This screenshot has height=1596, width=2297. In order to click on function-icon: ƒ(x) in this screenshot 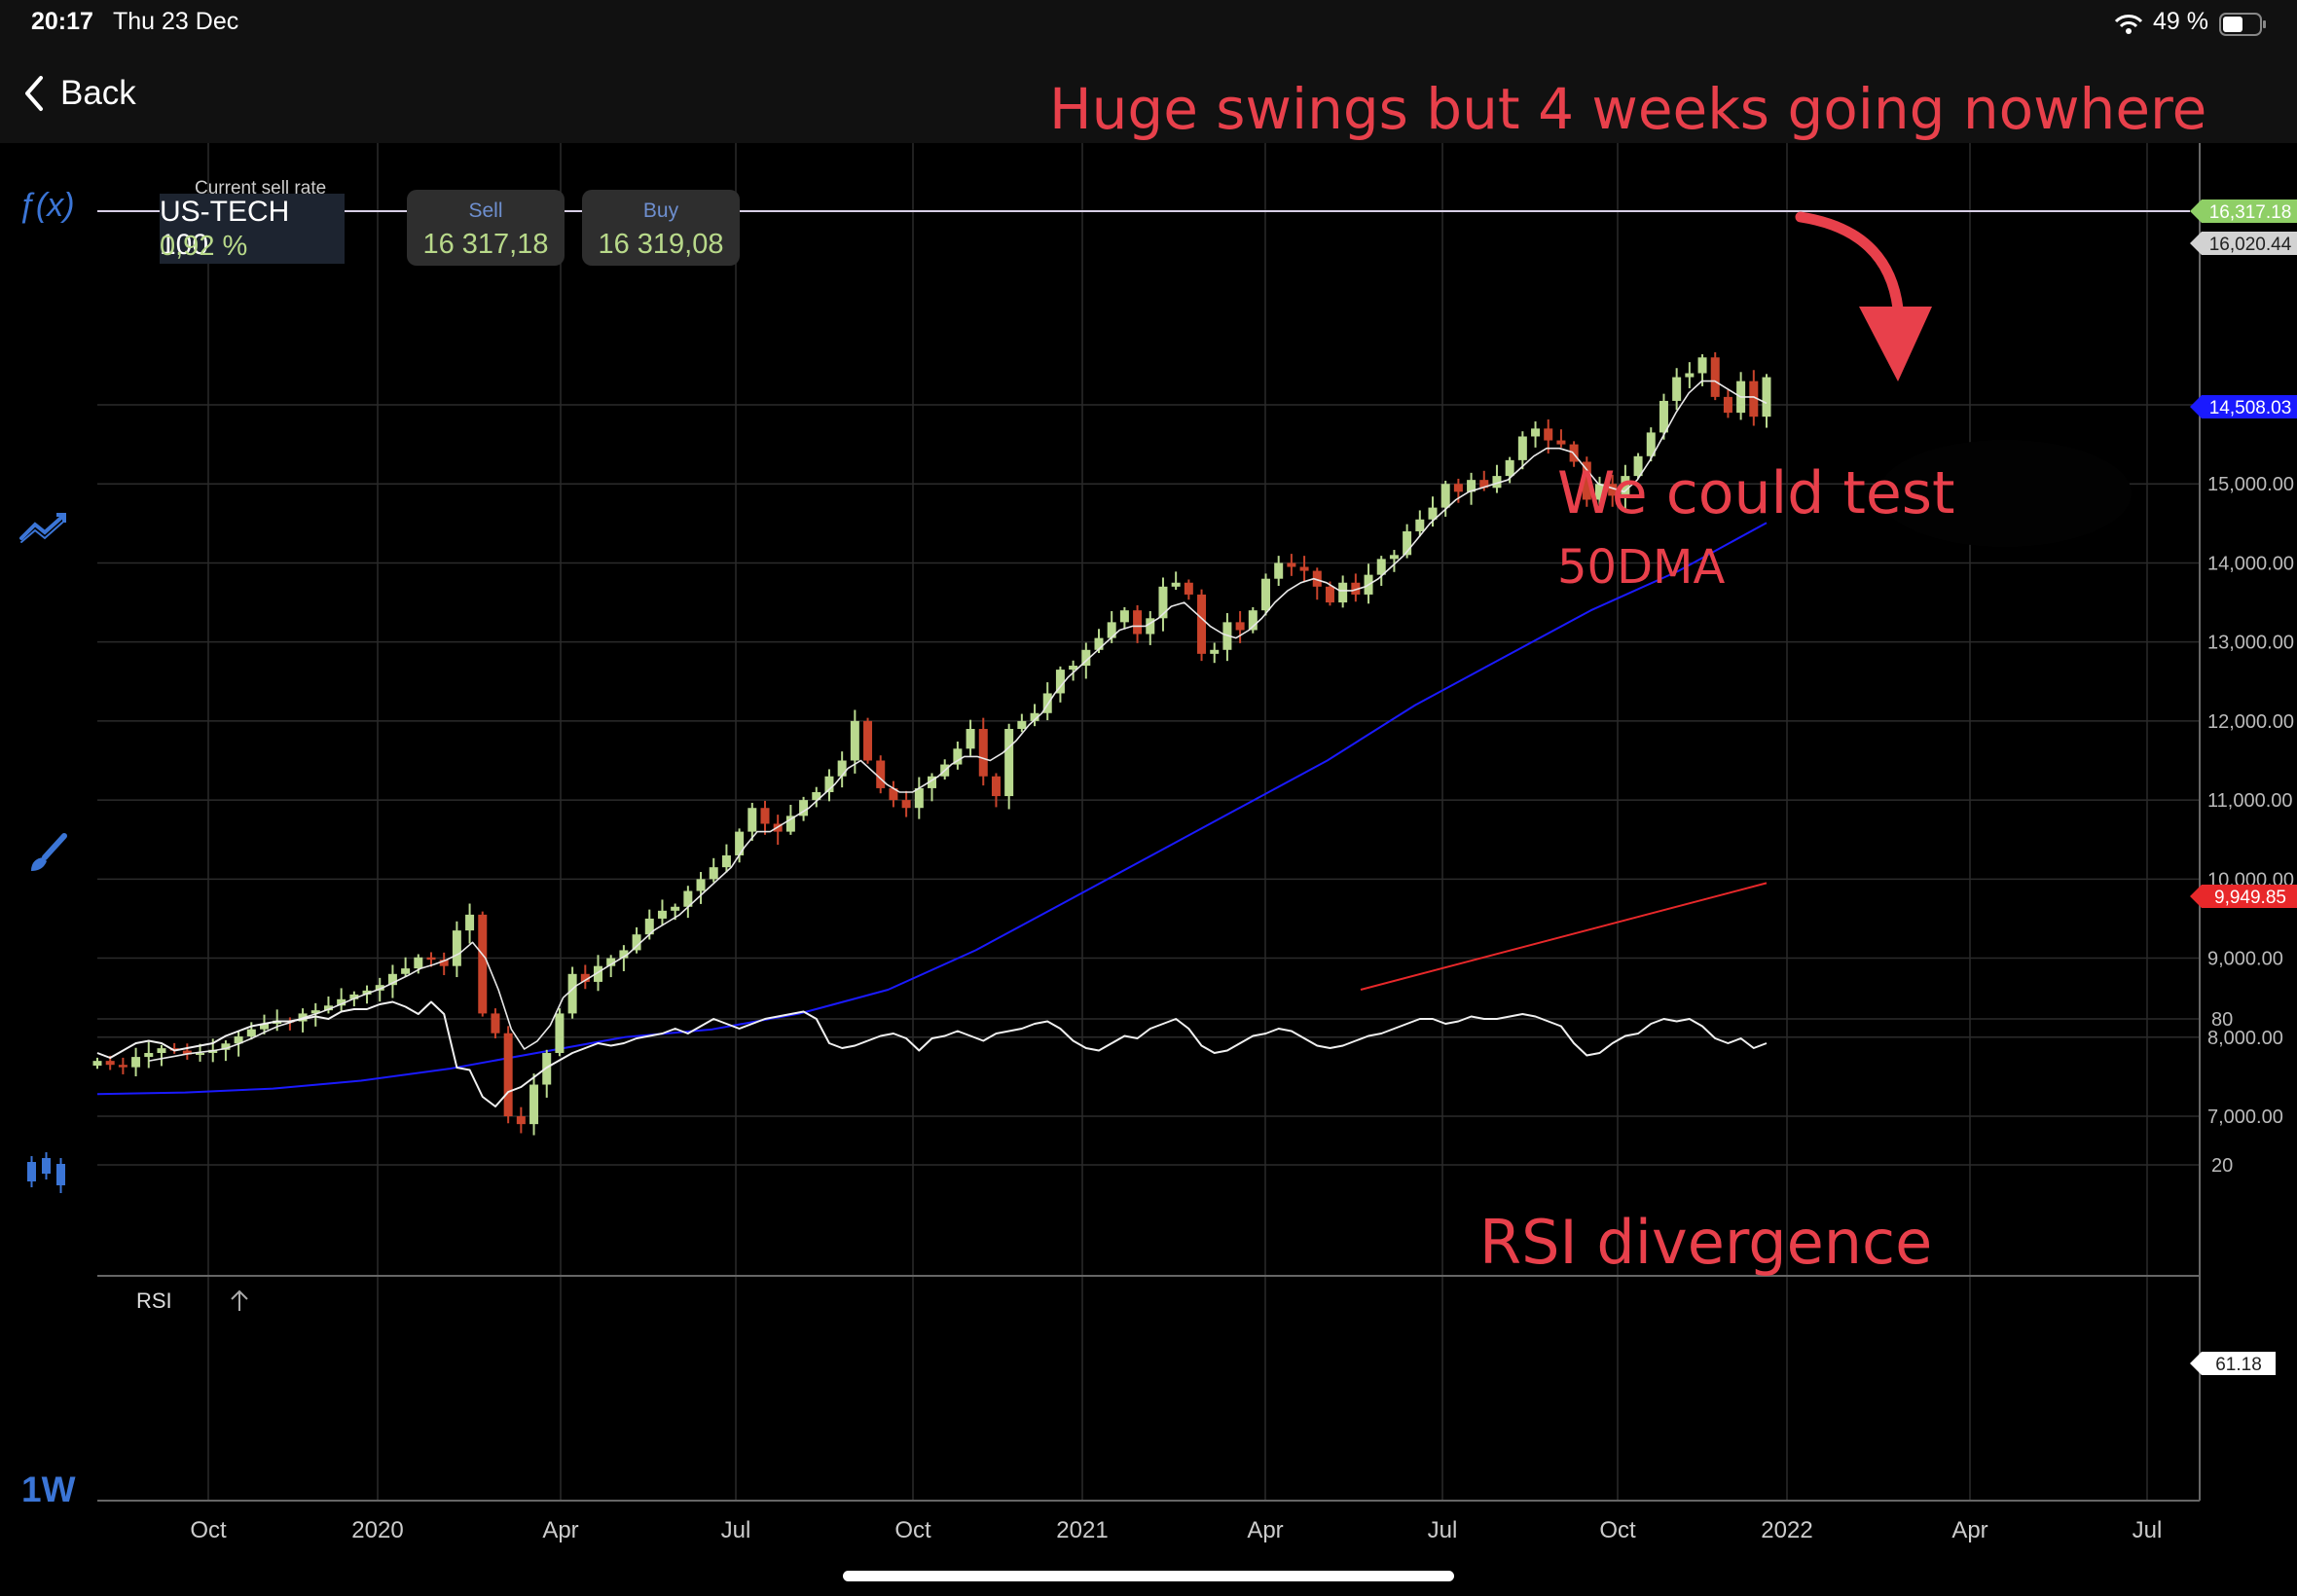, I will do `click(46, 205)`.